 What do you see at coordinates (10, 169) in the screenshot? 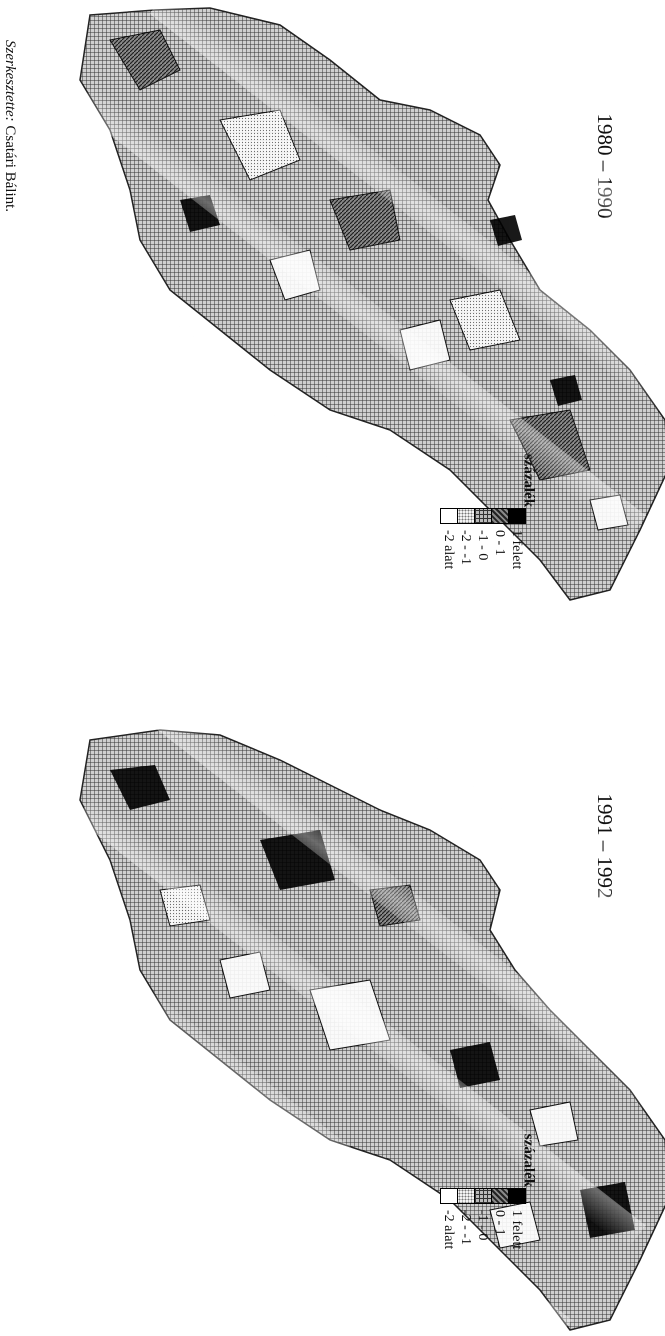
I see `credit-name: Csatári Bálint.` at bounding box center [10, 169].